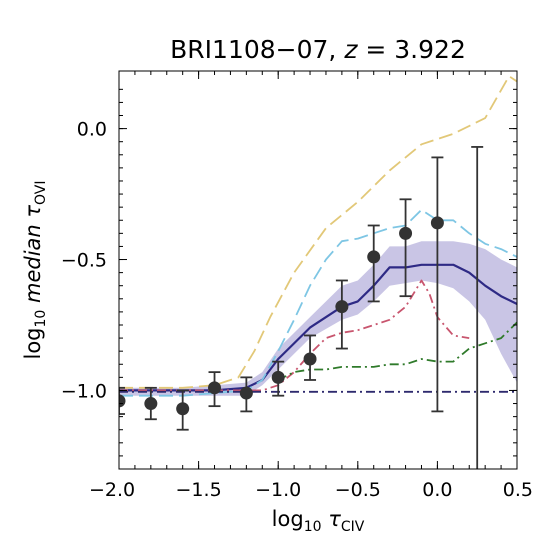 This screenshot has width=540, height=540. What do you see at coordinates (84, 391) in the screenshot?
I see `y-tick-label: −1.0` at bounding box center [84, 391].